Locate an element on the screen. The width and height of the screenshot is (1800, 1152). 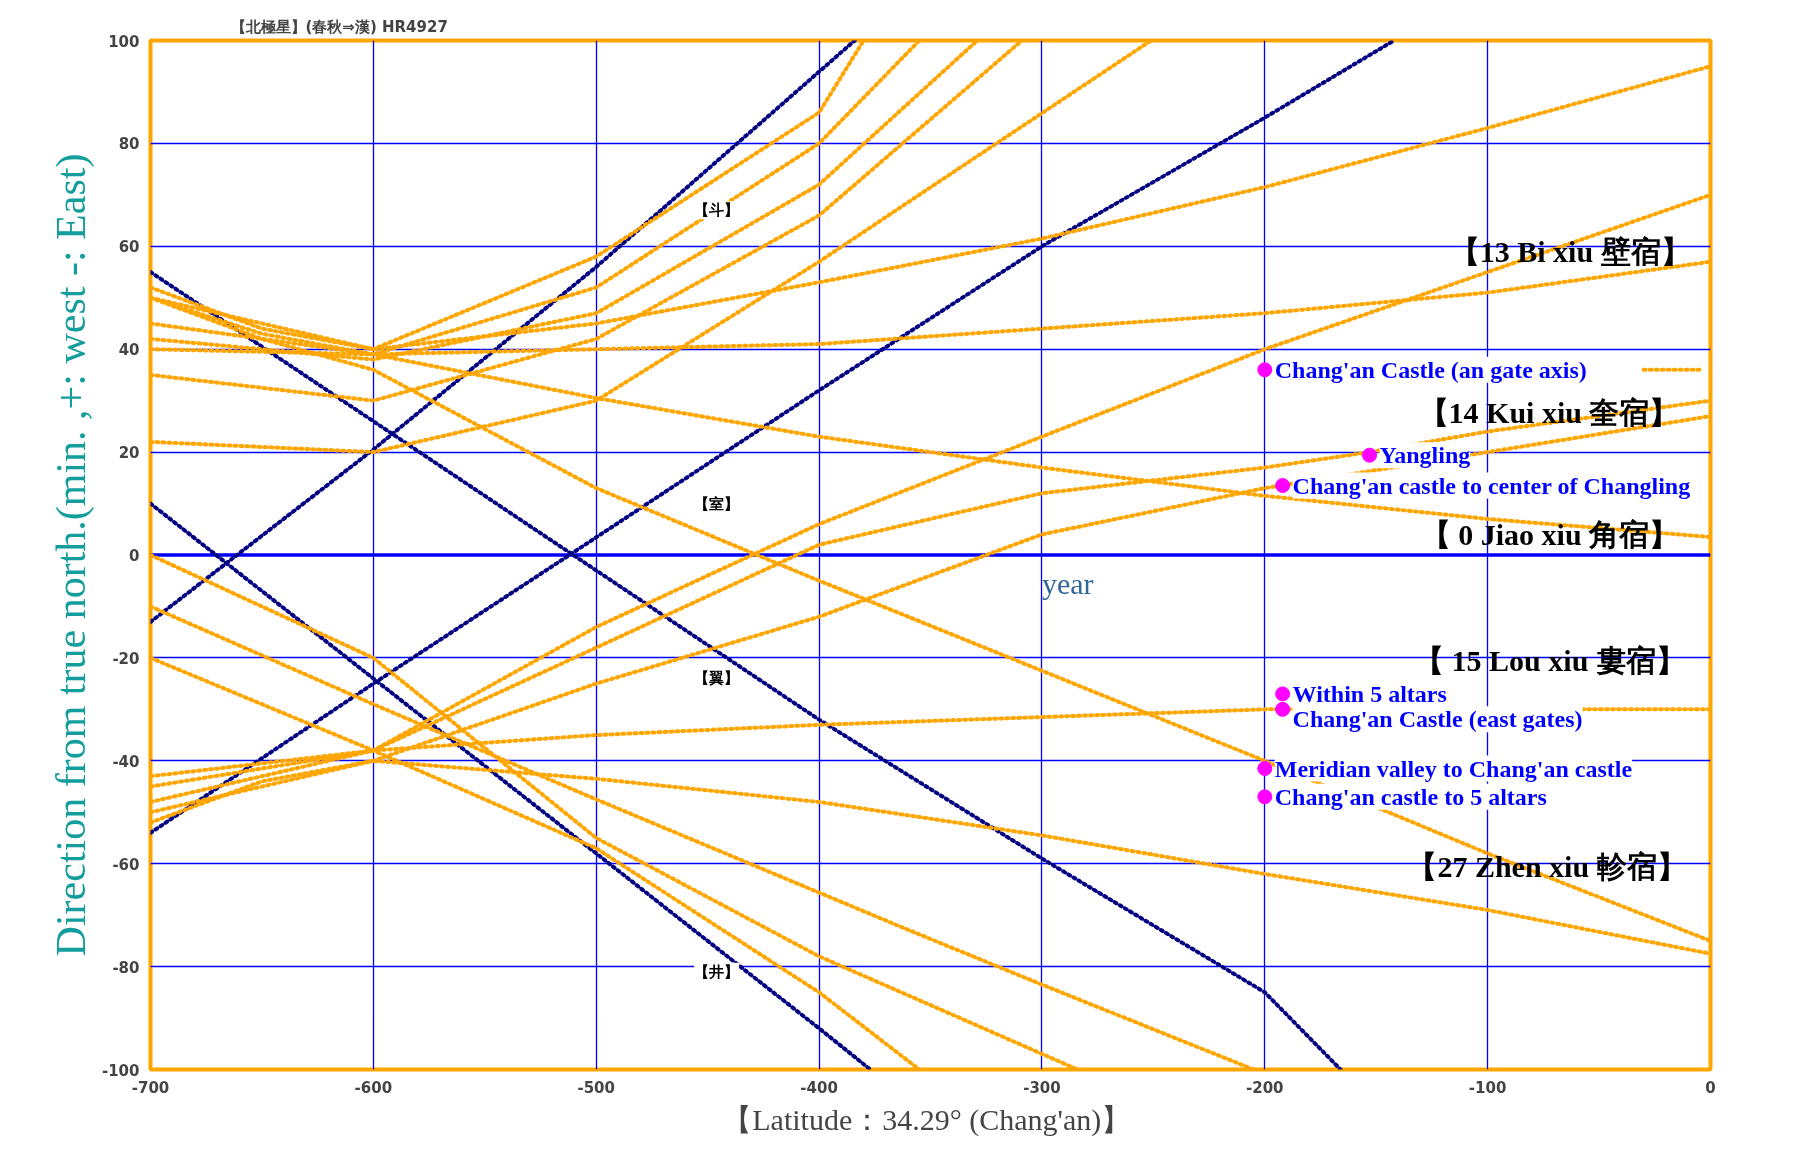
annotation: Chang'an Castle (an gate axis) is located at coordinates (1430, 369).